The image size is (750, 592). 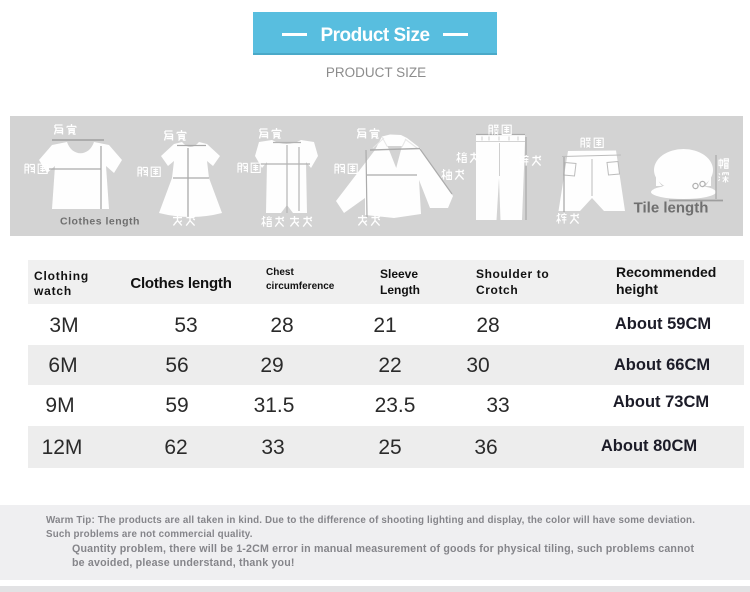 What do you see at coordinates (671, 208) in the screenshot?
I see `svg-text: Tile length` at bounding box center [671, 208].